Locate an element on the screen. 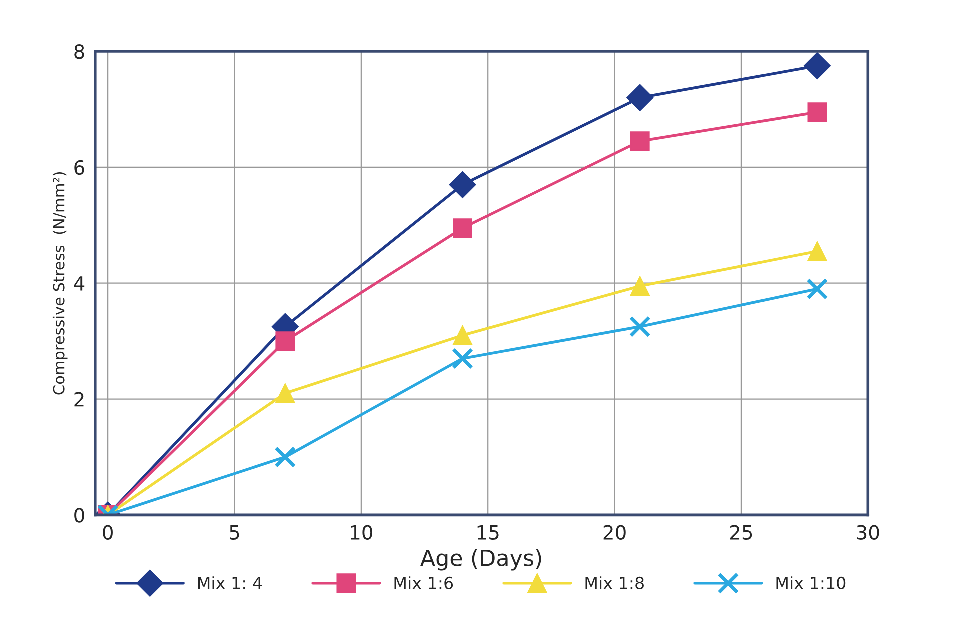 Image resolution: width=954 pixels, height=644 pixels. x-tick-label: 25 is located at coordinates (741, 532).